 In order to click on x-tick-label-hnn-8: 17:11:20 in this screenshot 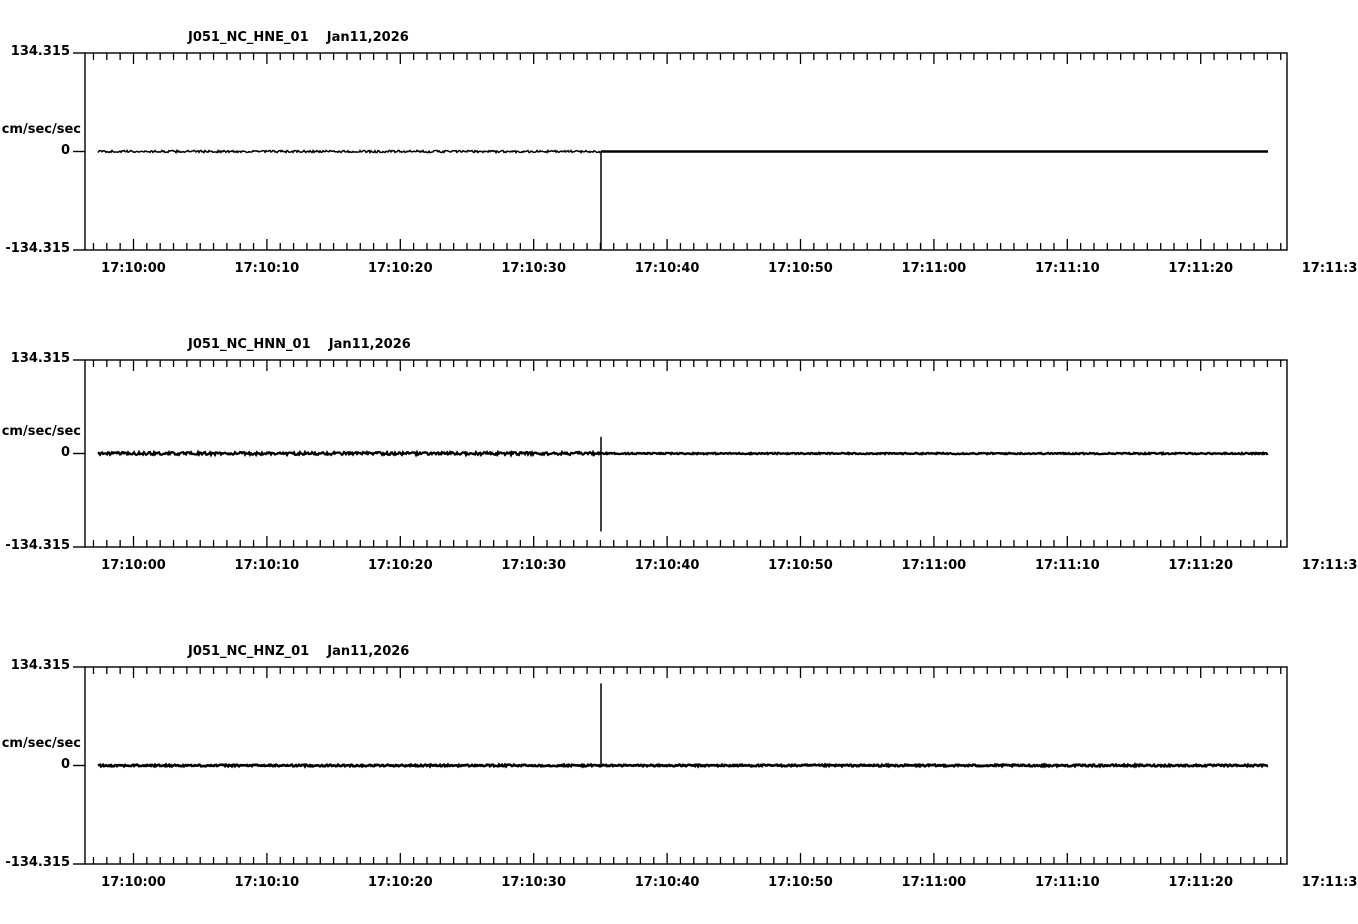, I will do `click(1201, 565)`.